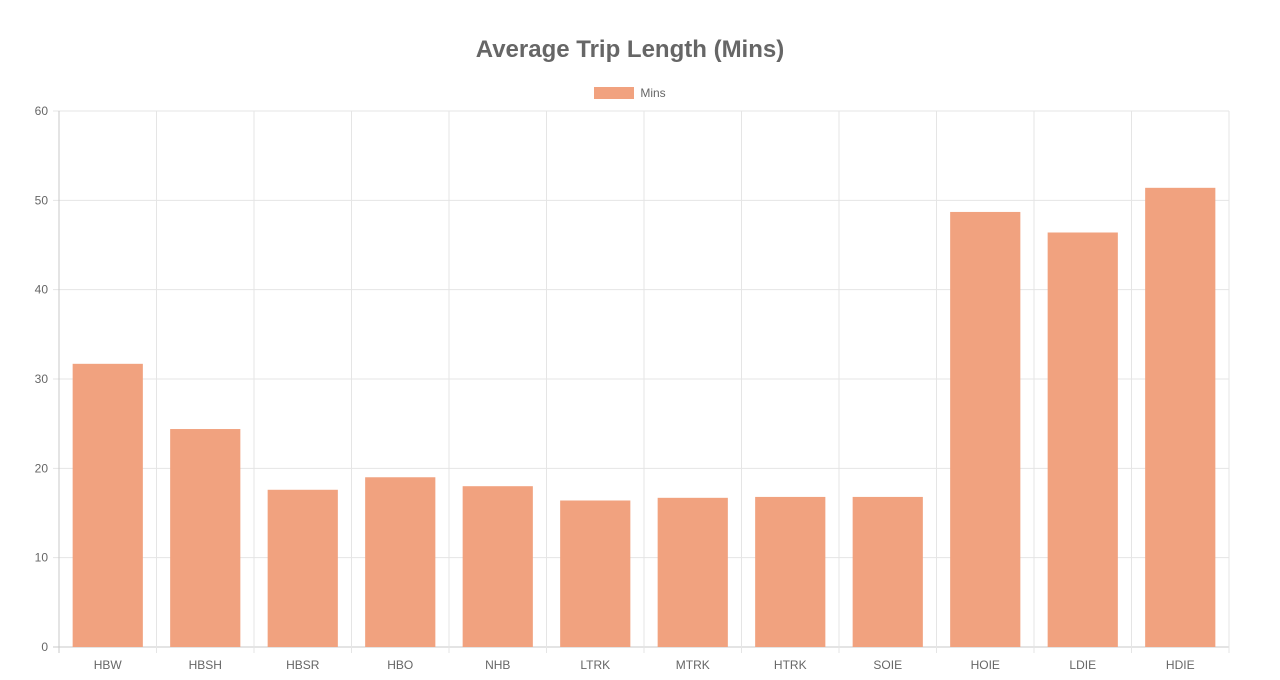 This screenshot has width=1280, height=680. Describe the element at coordinates (108, 665) in the screenshot. I see `x-tick-label: HBW` at that location.